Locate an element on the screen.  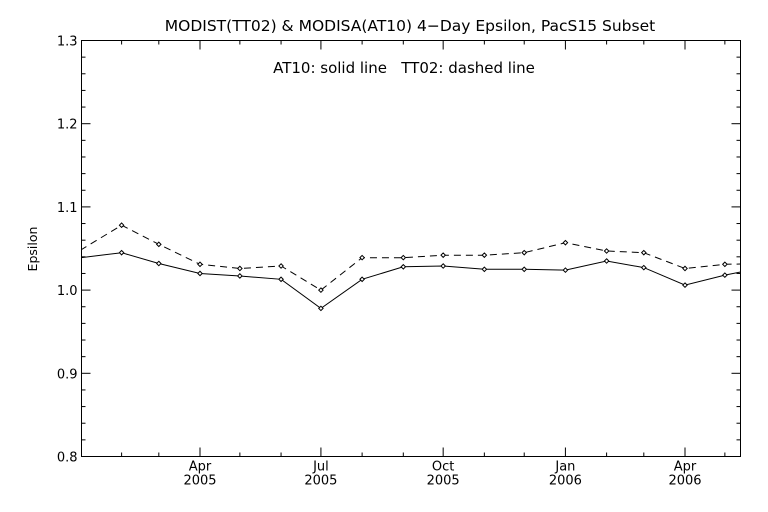
y-tick-label: 0.9 is located at coordinates (67, 374).